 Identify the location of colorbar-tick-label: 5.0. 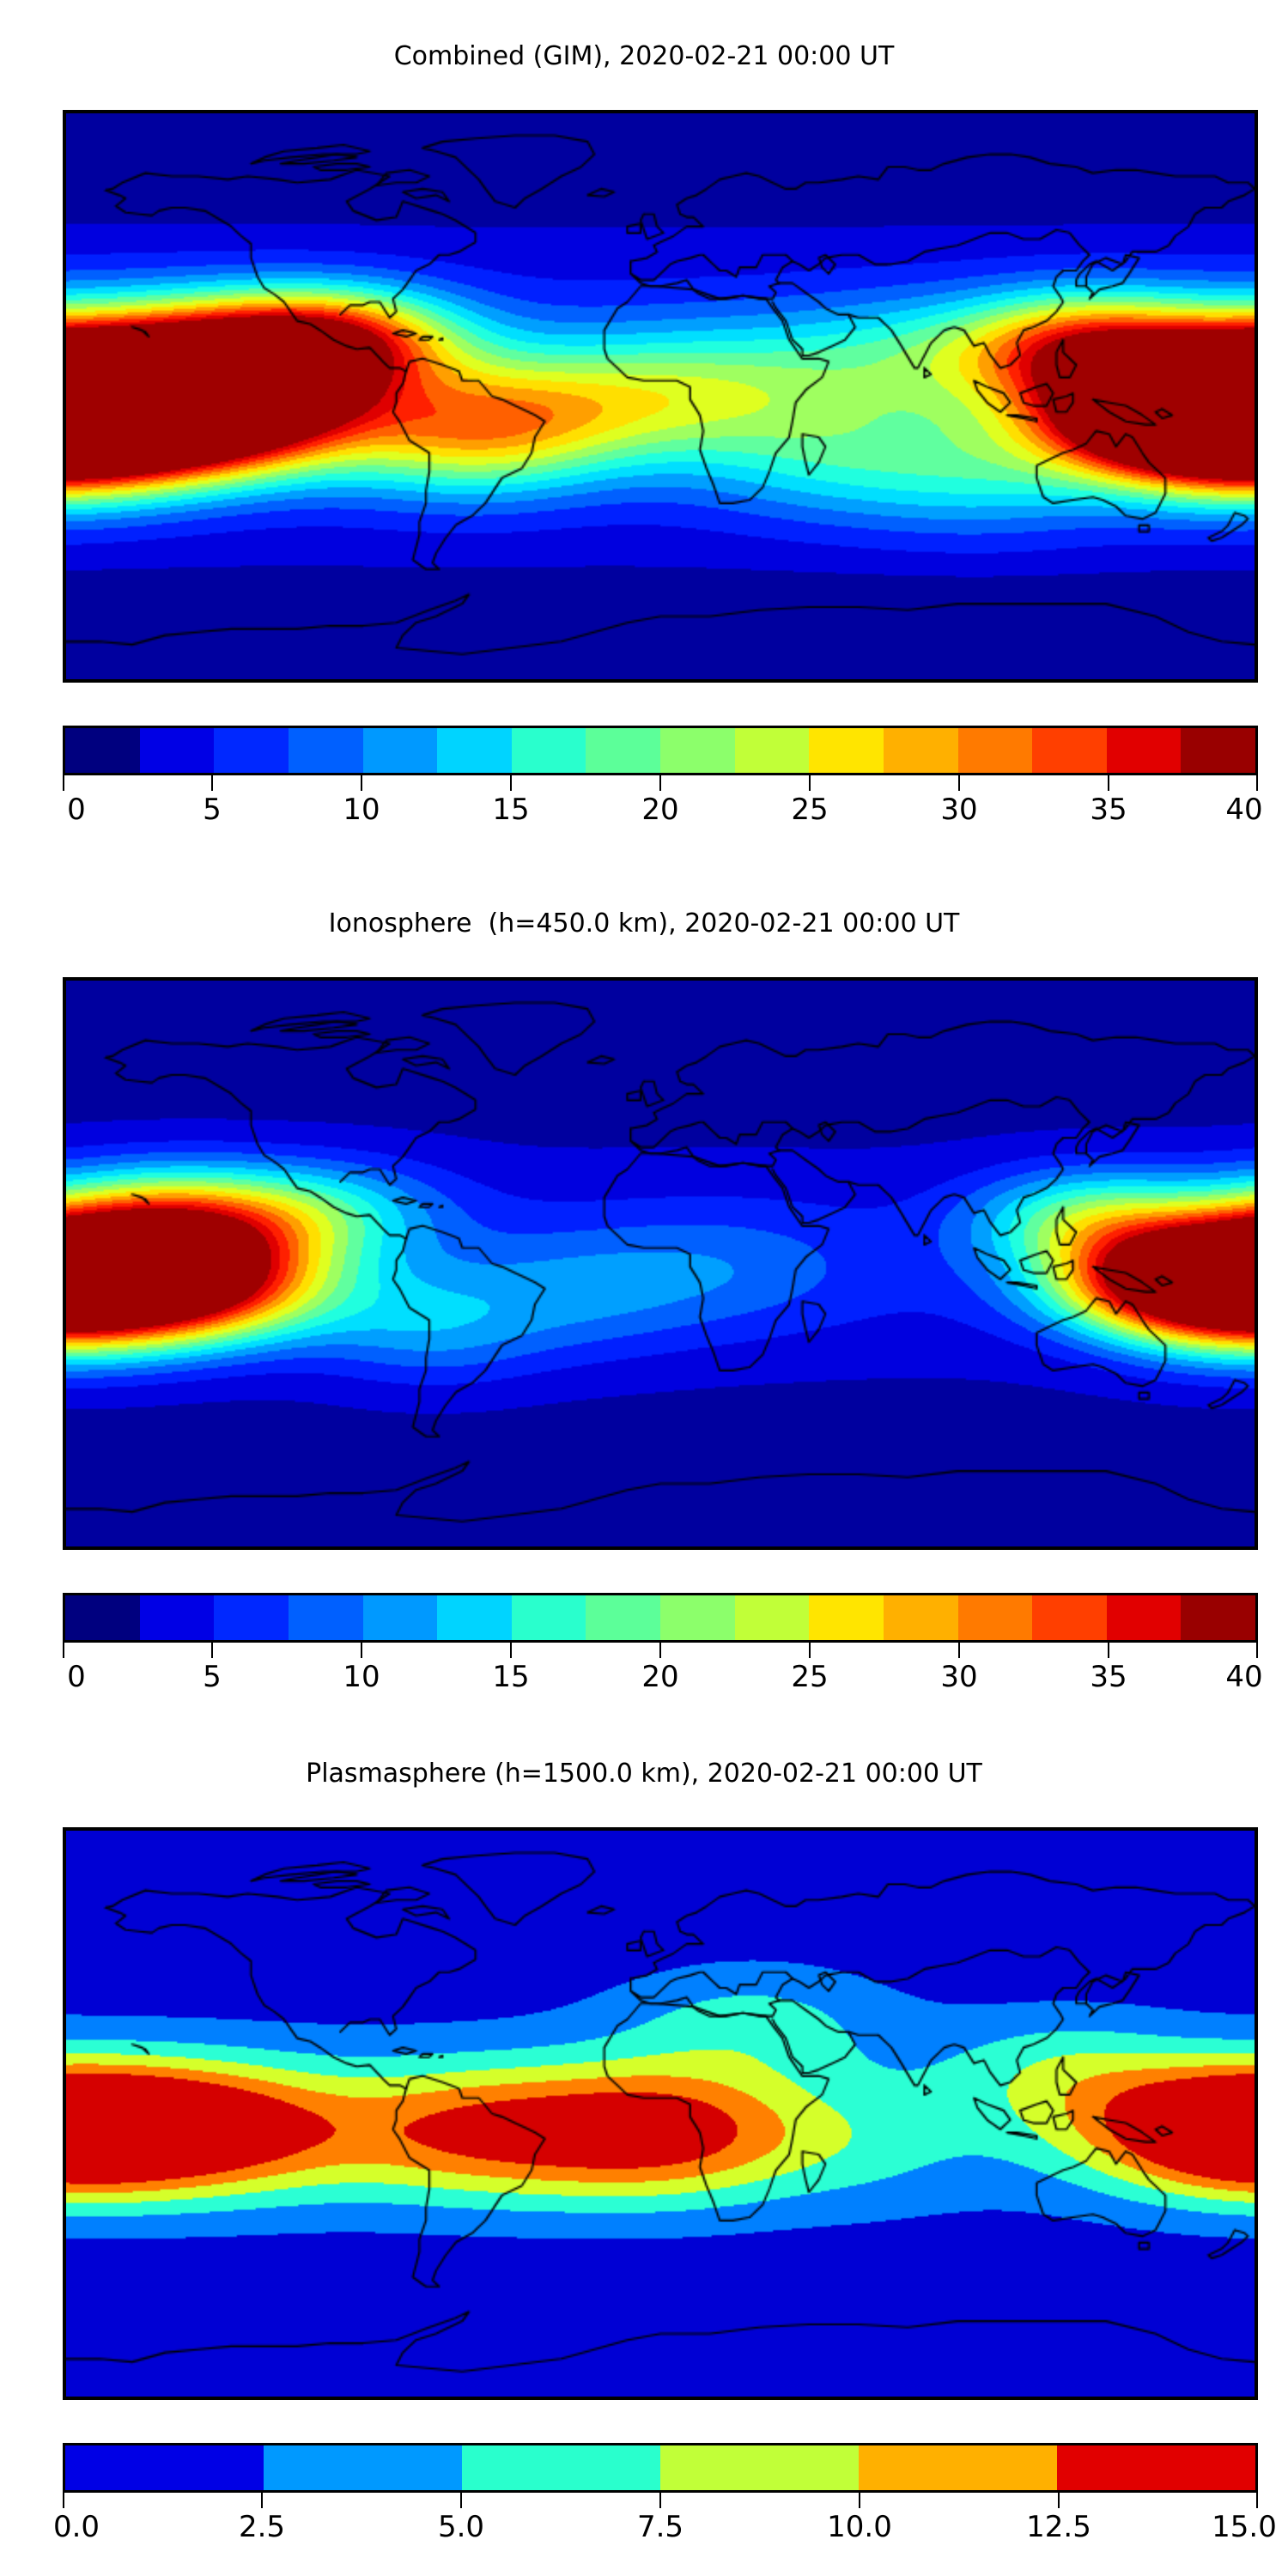
(461, 2527).